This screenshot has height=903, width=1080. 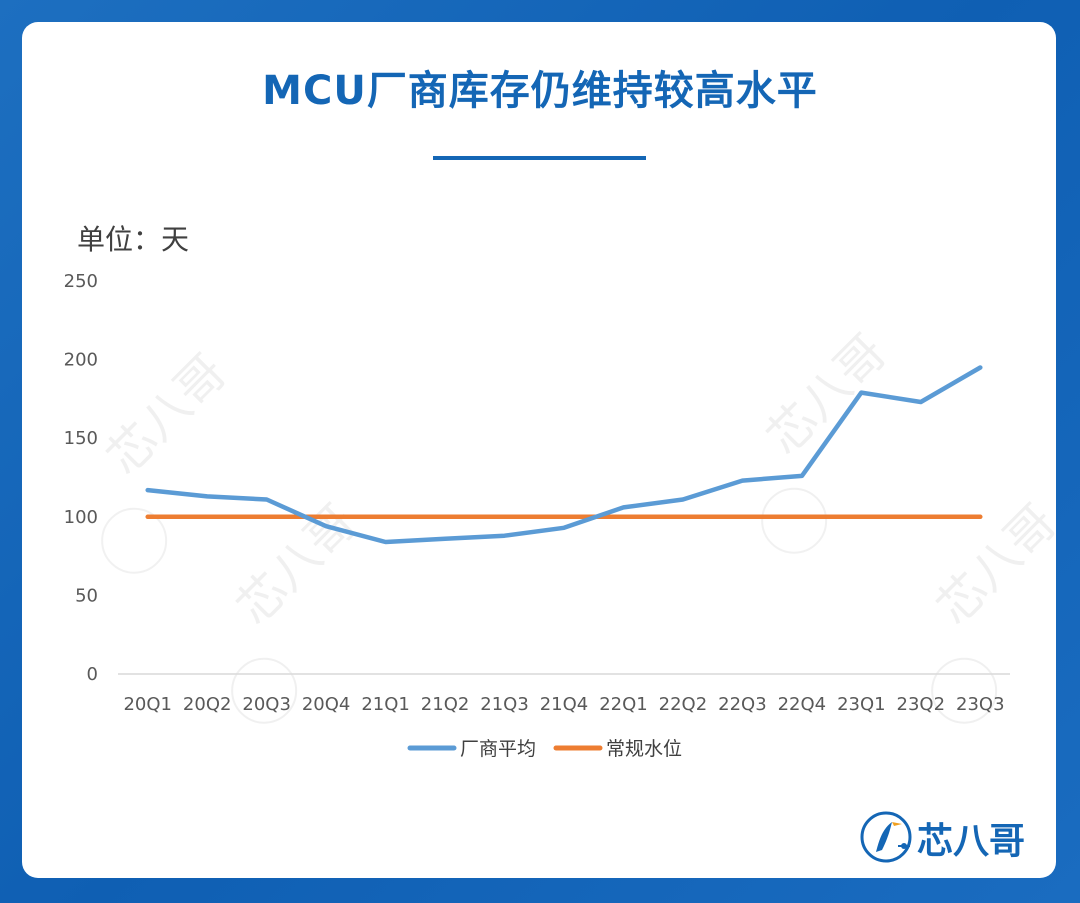 I want to click on y-tick-label: 200, so click(x=81, y=360).